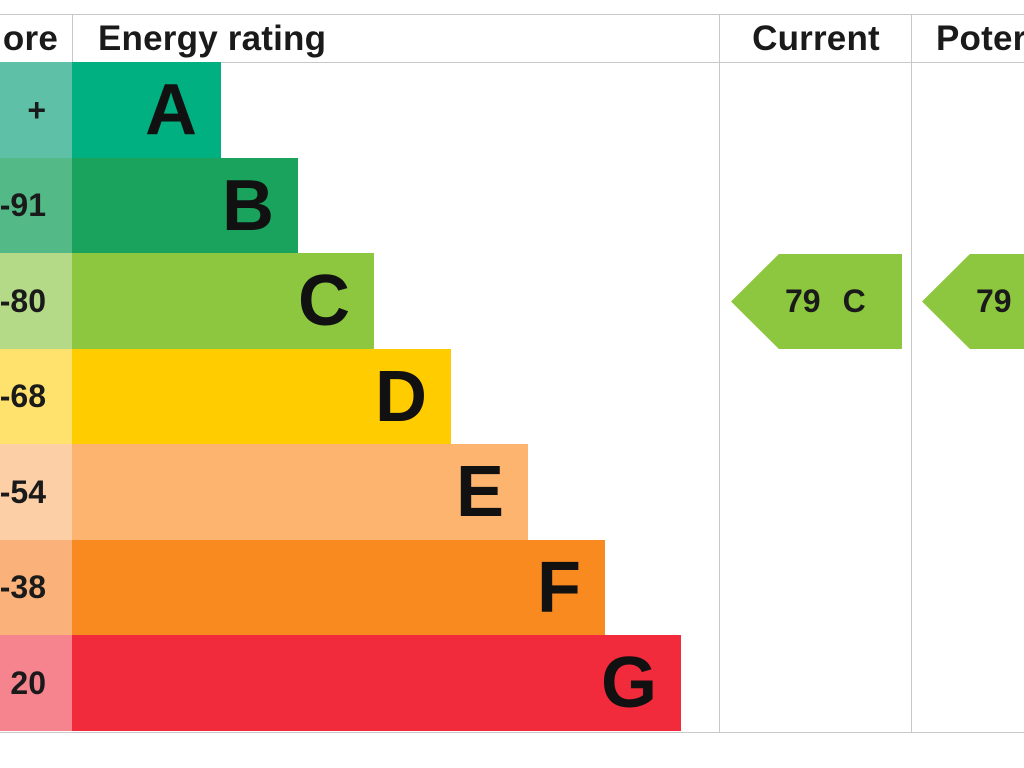 This screenshot has width=1024, height=768. What do you see at coordinates (512, 62) in the screenshot?
I see `header-separator-line` at bounding box center [512, 62].